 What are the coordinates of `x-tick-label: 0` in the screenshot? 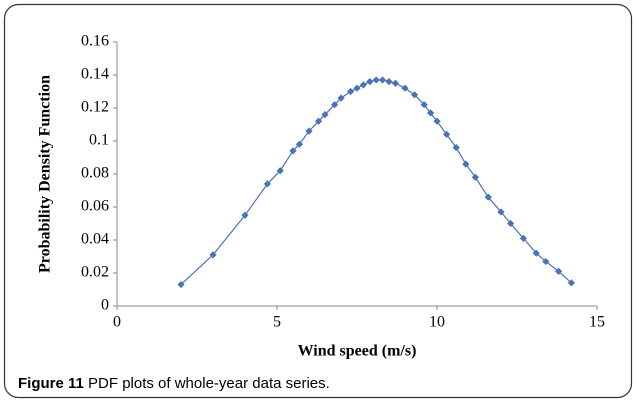 It's located at (117, 322).